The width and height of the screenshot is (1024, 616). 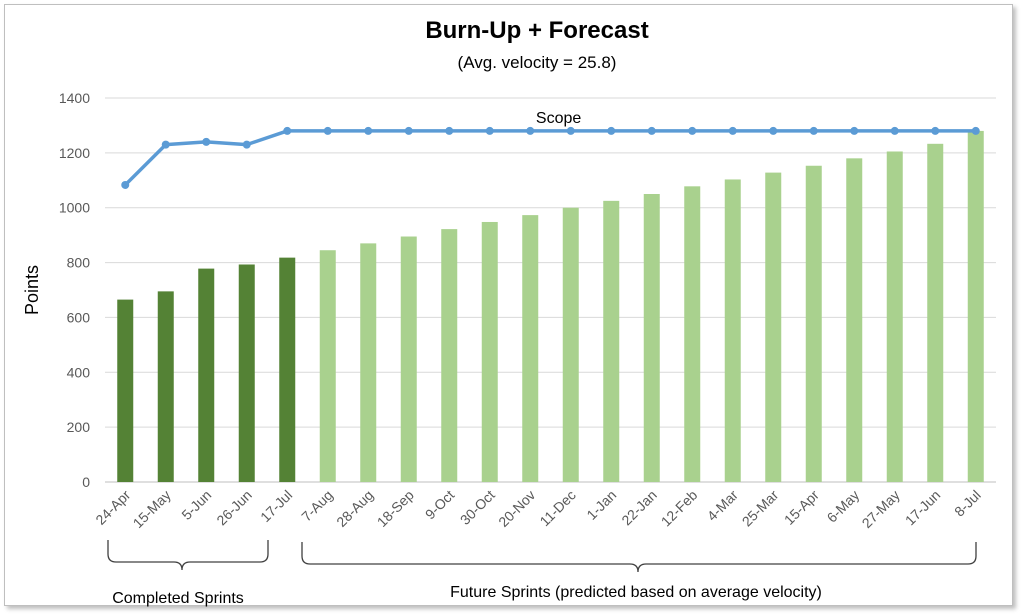 What do you see at coordinates (722, 505) in the screenshot?
I see `x-tick-label: 4-Mar` at bounding box center [722, 505].